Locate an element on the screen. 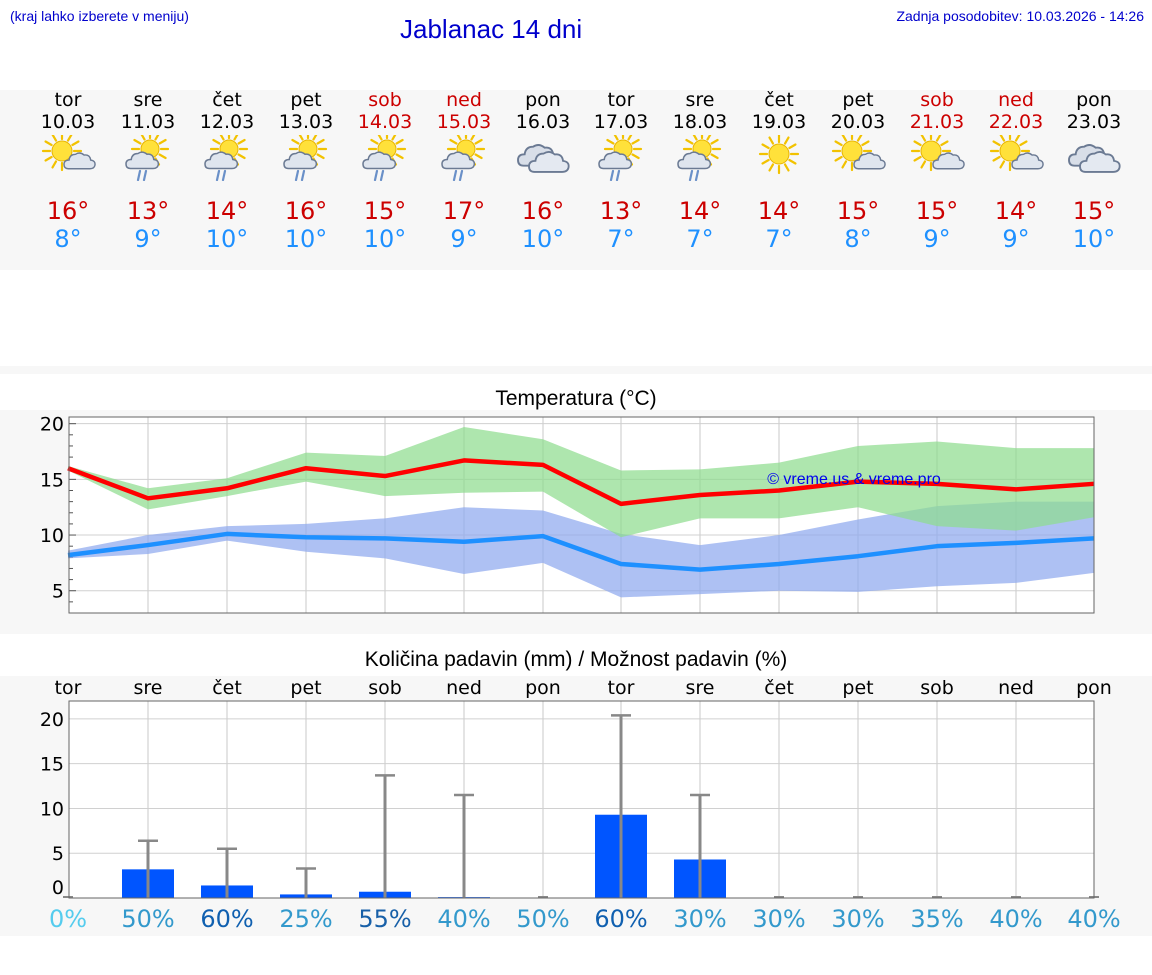 This screenshot has width=1152, height=975. watermark: © vreme.us & vreme.pro is located at coordinates (854, 479).